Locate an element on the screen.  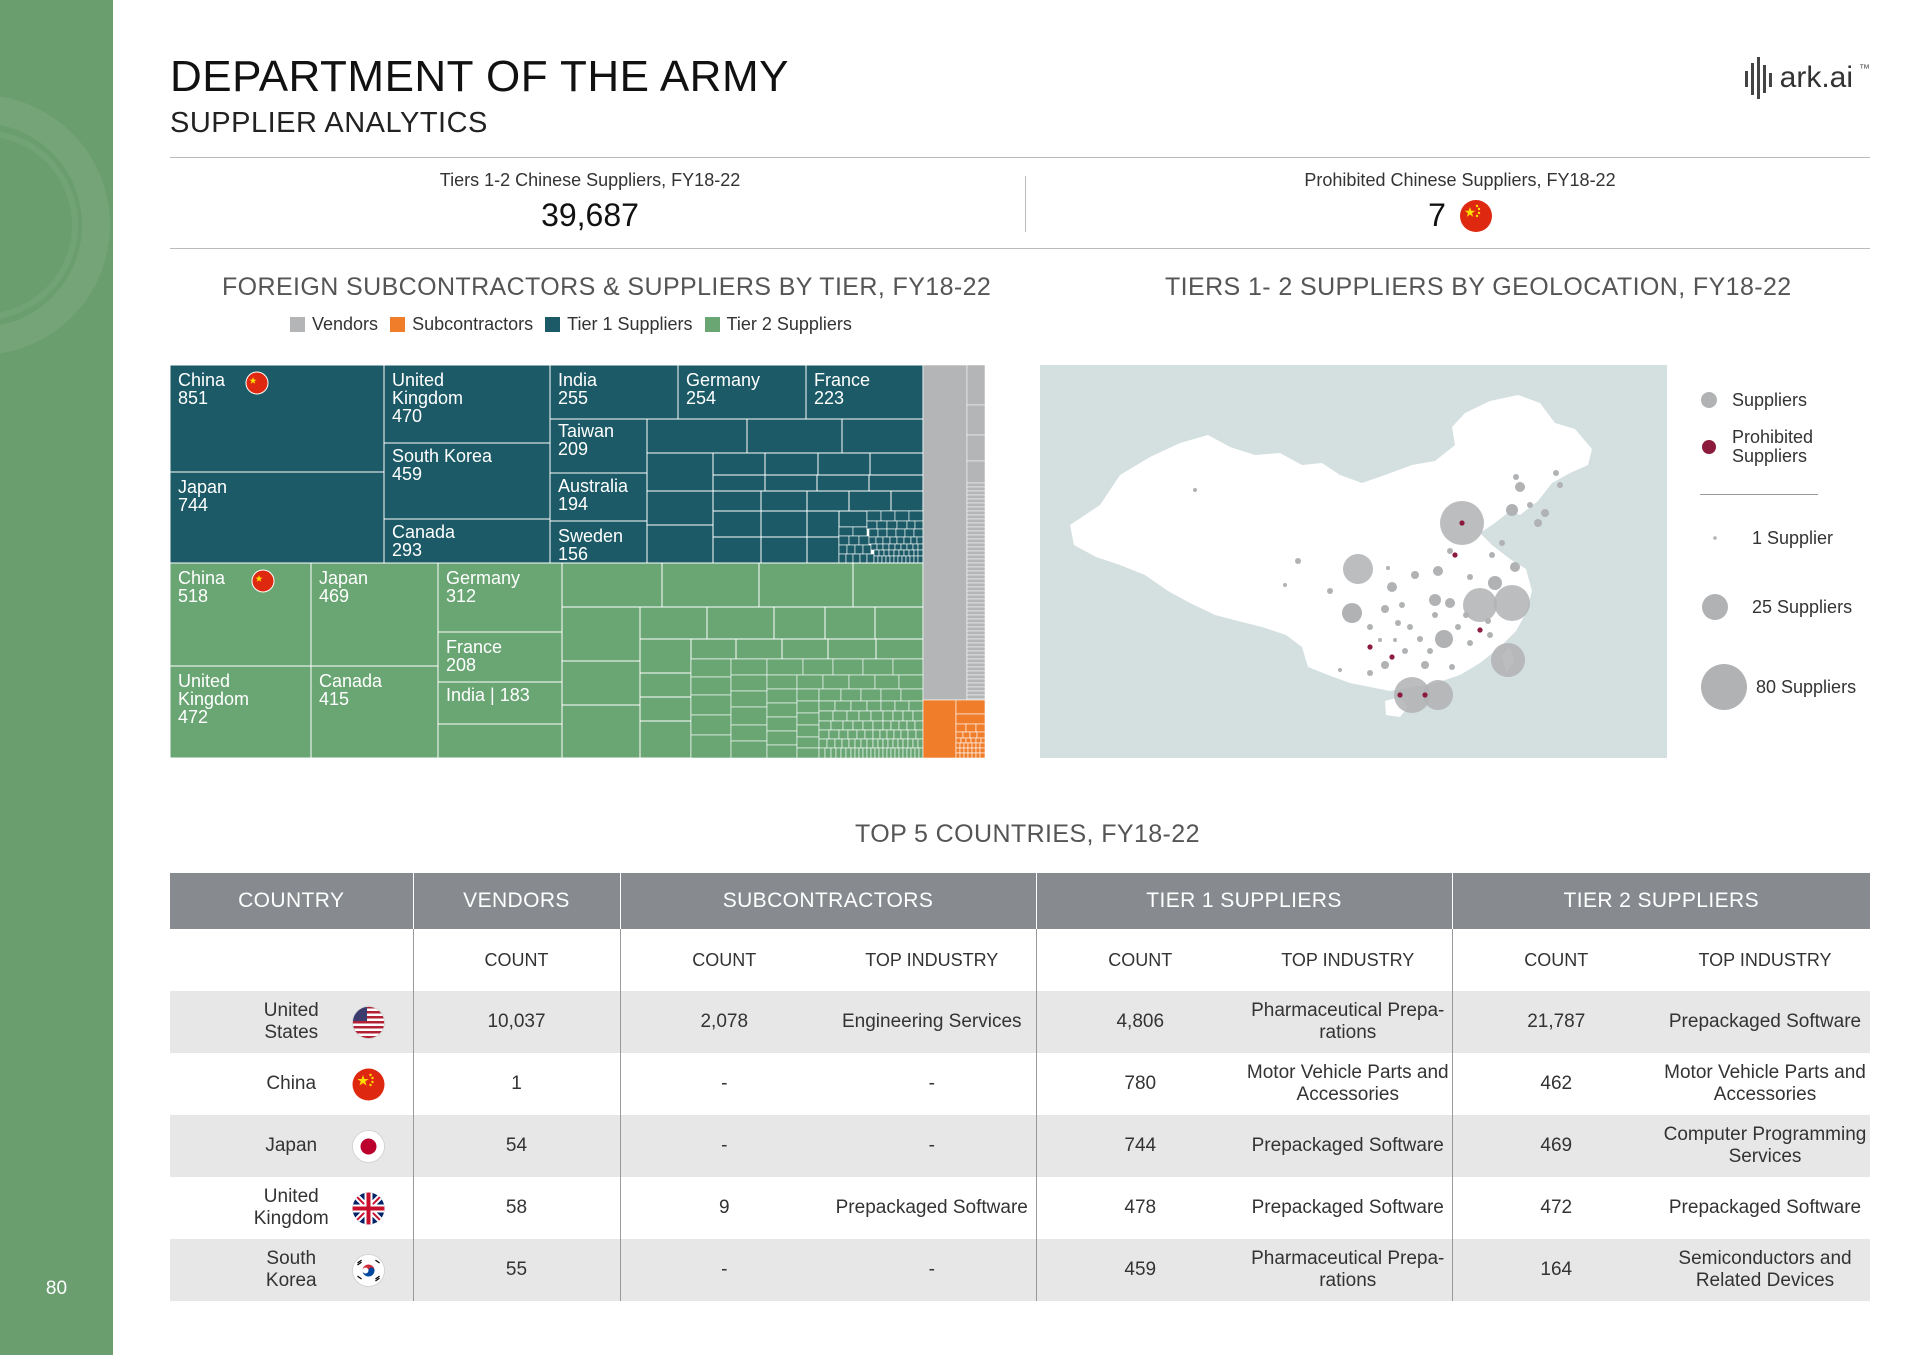
china-supplier-map is located at coordinates (1353, 561).